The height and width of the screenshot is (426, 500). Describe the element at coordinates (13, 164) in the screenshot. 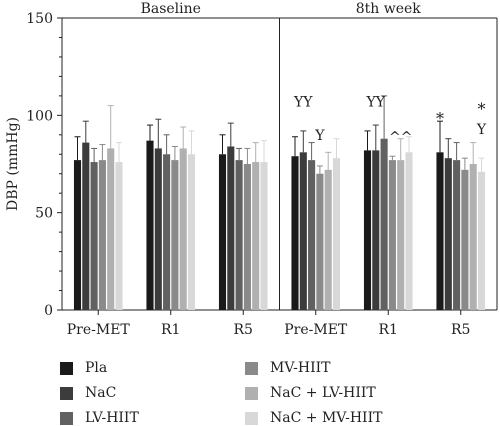

I see `y-axis-label: DBP (mmHg)` at that location.